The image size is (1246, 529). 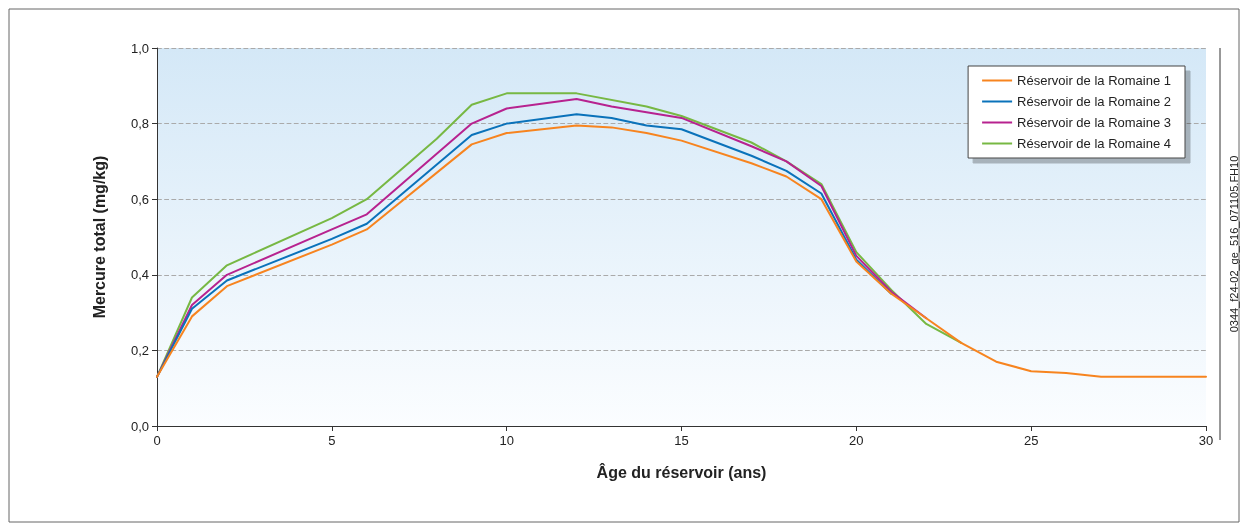 What do you see at coordinates (1234, 244) in the screenshot?
I see `text: 0344_f24-02_ge_516_071105.FH10` at bounding box center [1234, 244].